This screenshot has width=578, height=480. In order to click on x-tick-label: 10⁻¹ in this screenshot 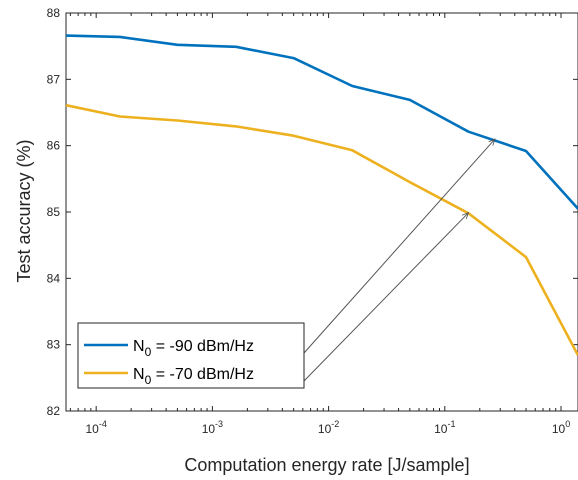, I will do `click(444, 427)`.